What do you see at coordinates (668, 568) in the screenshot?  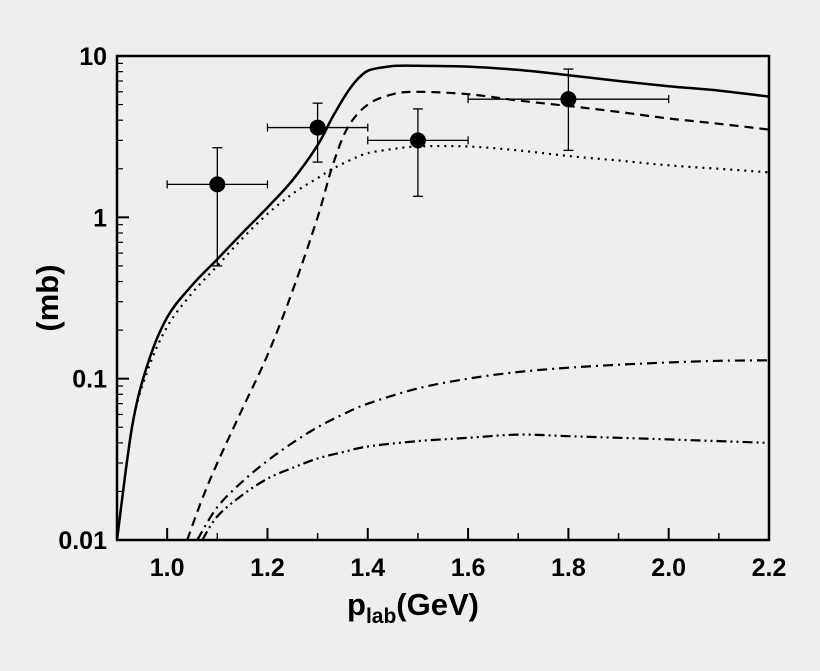 I see `x-tick-label: 2.0` at bounding box center [668, 568].